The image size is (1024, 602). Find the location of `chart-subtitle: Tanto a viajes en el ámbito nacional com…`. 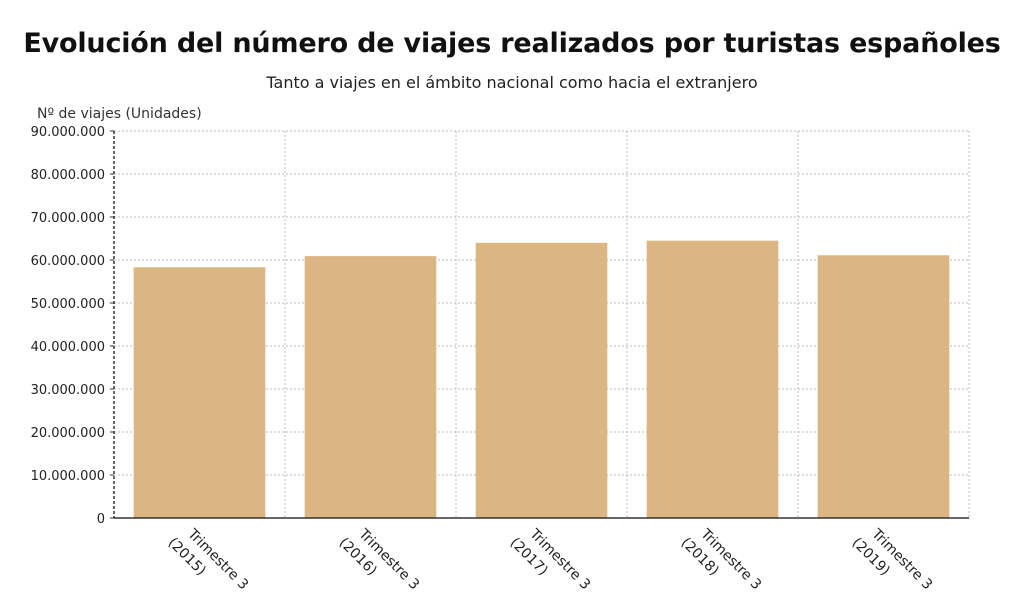

chart-subtitle: Tanto a viajes en el ámbito nacional com… is located at coordinates (512, 82).